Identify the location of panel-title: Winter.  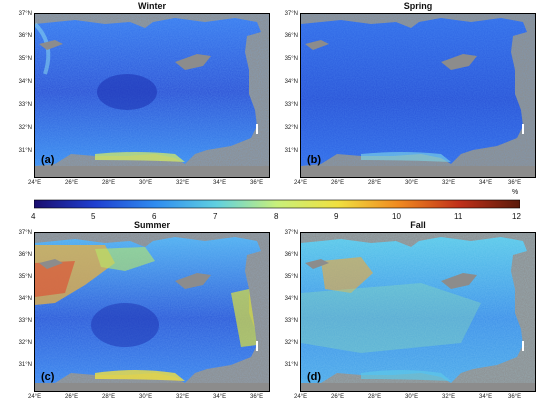
(152, 6).